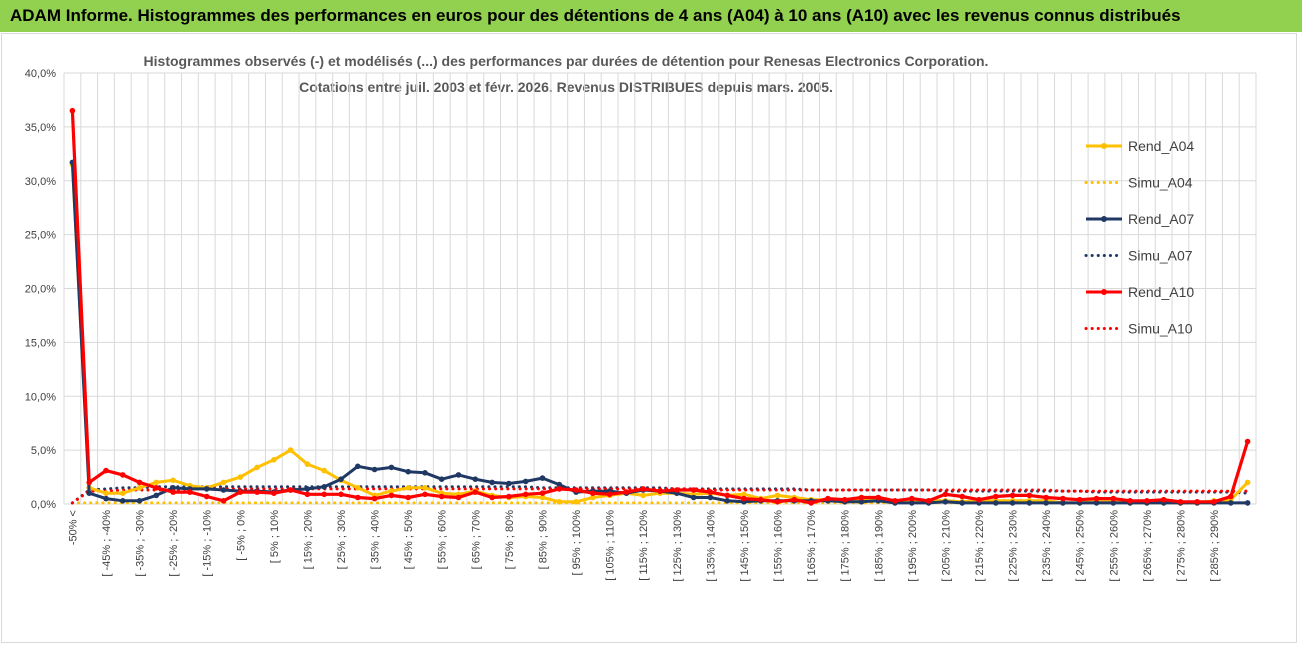 The width and height of the screenshot is (1302, 647). What do you see at coordinates (946, 546) in the screenshot?
I see `x-tick-label: [ 205% ; 210%` at bounding box center [946, 546].